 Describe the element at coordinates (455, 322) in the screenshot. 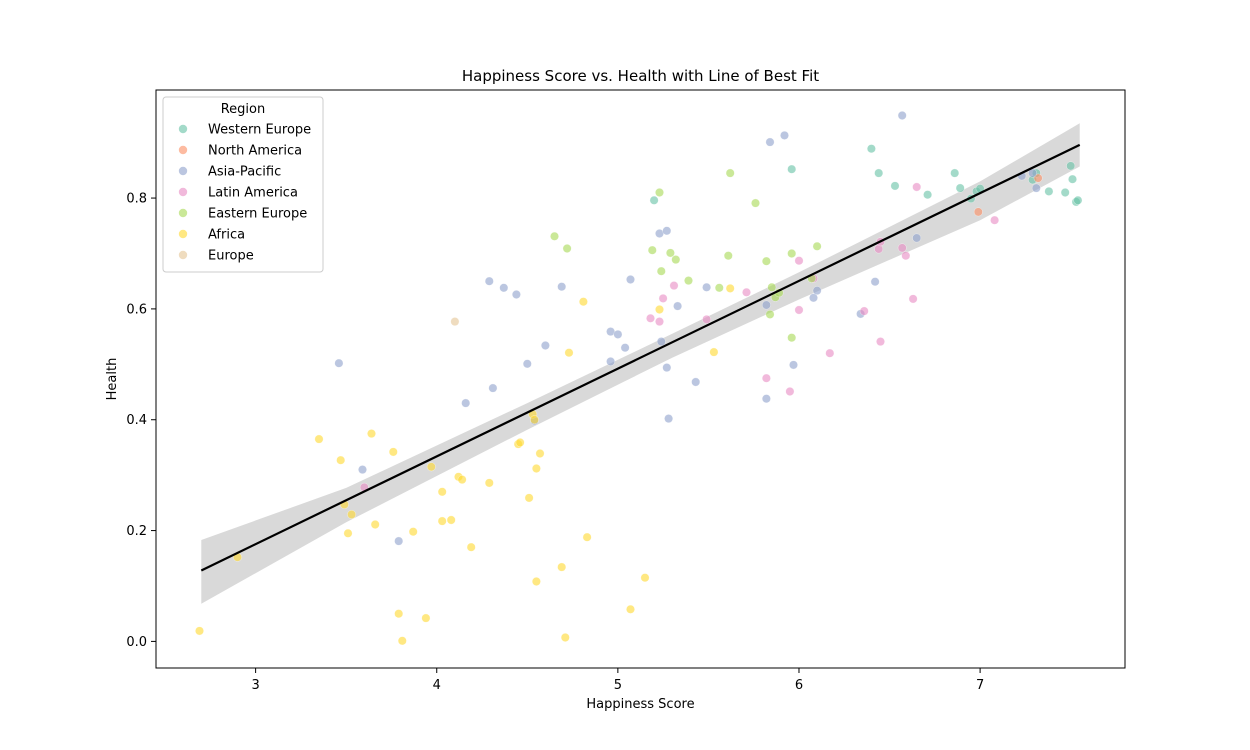

I see `point-europe` at that location.